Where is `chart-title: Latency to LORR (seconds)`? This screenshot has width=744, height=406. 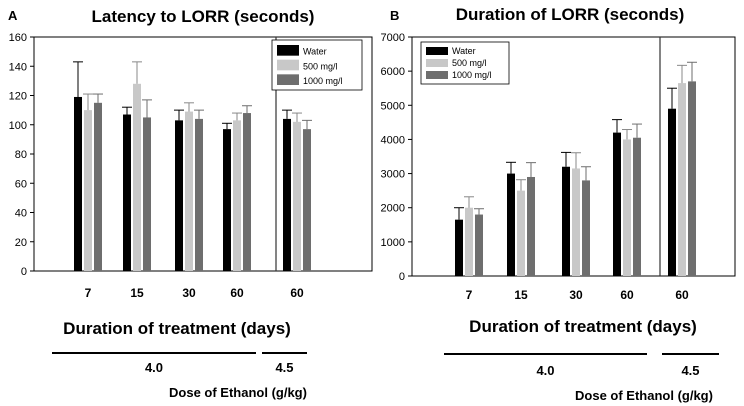 chart-title: Latency to LORR (seconds) is located at coordinates (203, 16).